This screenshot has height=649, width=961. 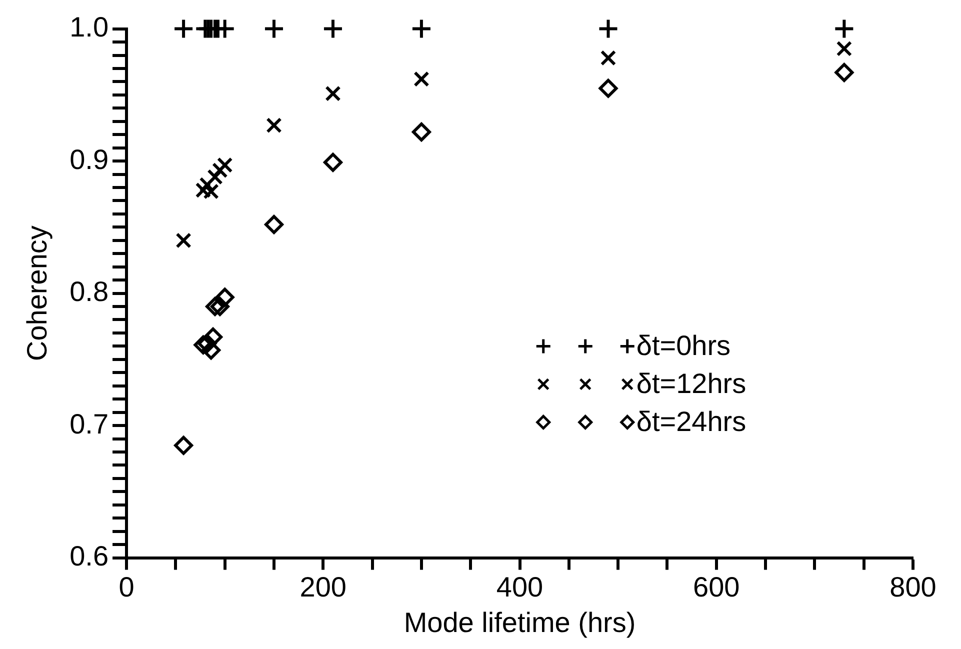 What do you see at coordinates (89, 424) in the screenshot?
I see `y-tick-label: 0.7` at bounding box center [89, 424].